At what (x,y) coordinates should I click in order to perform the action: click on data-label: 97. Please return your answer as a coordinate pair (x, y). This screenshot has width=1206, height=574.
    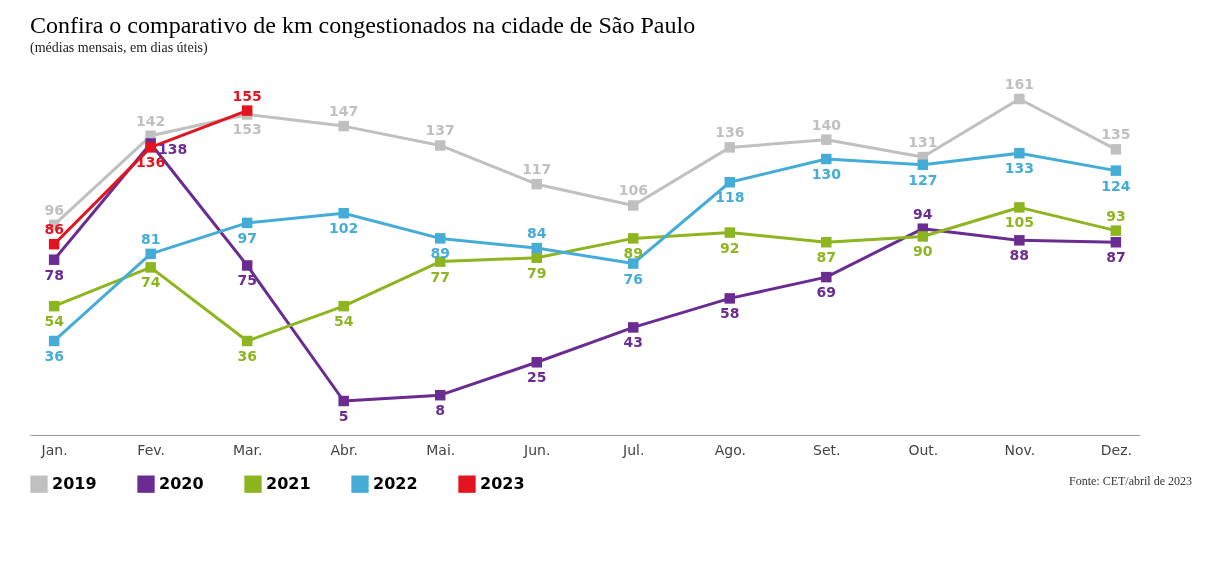
    Looking at the image, I should click on (247, 237).